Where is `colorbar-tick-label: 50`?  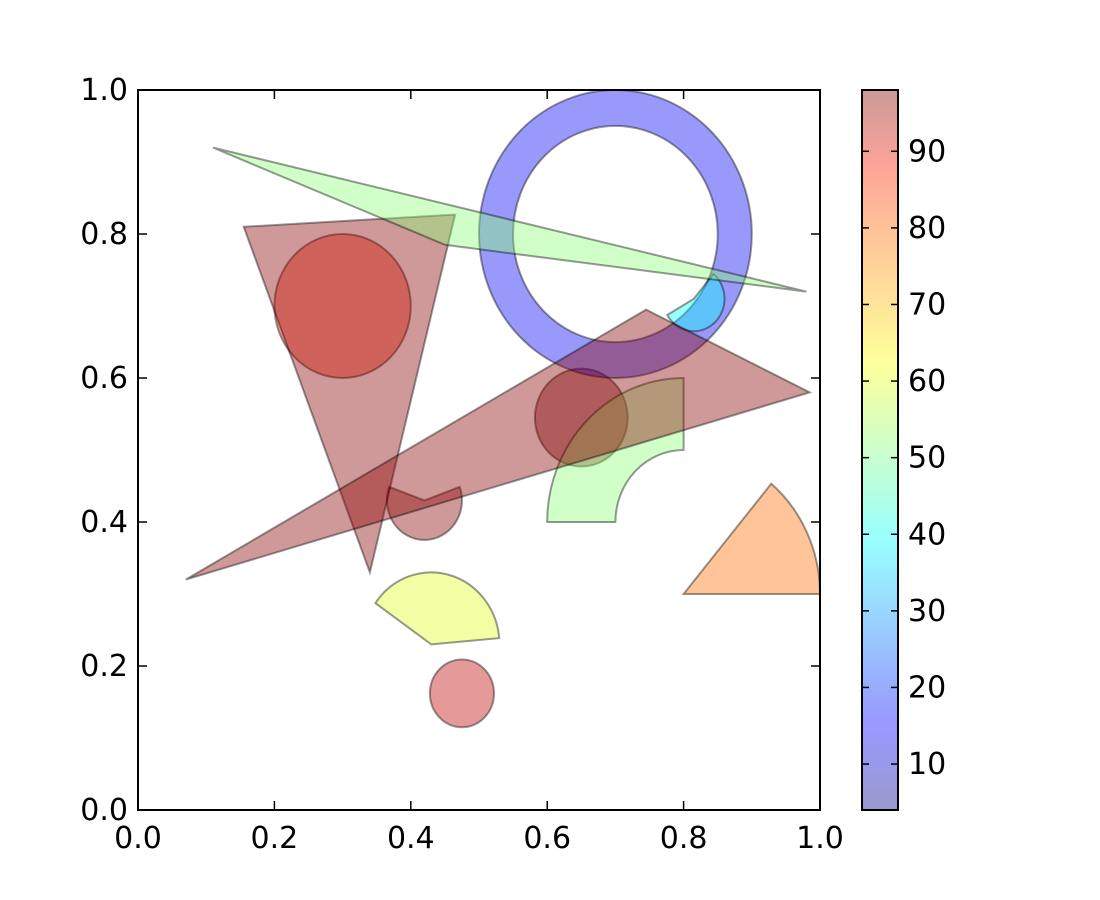 colorbar-tick-label: 50 is located at coordinates (927, 458).